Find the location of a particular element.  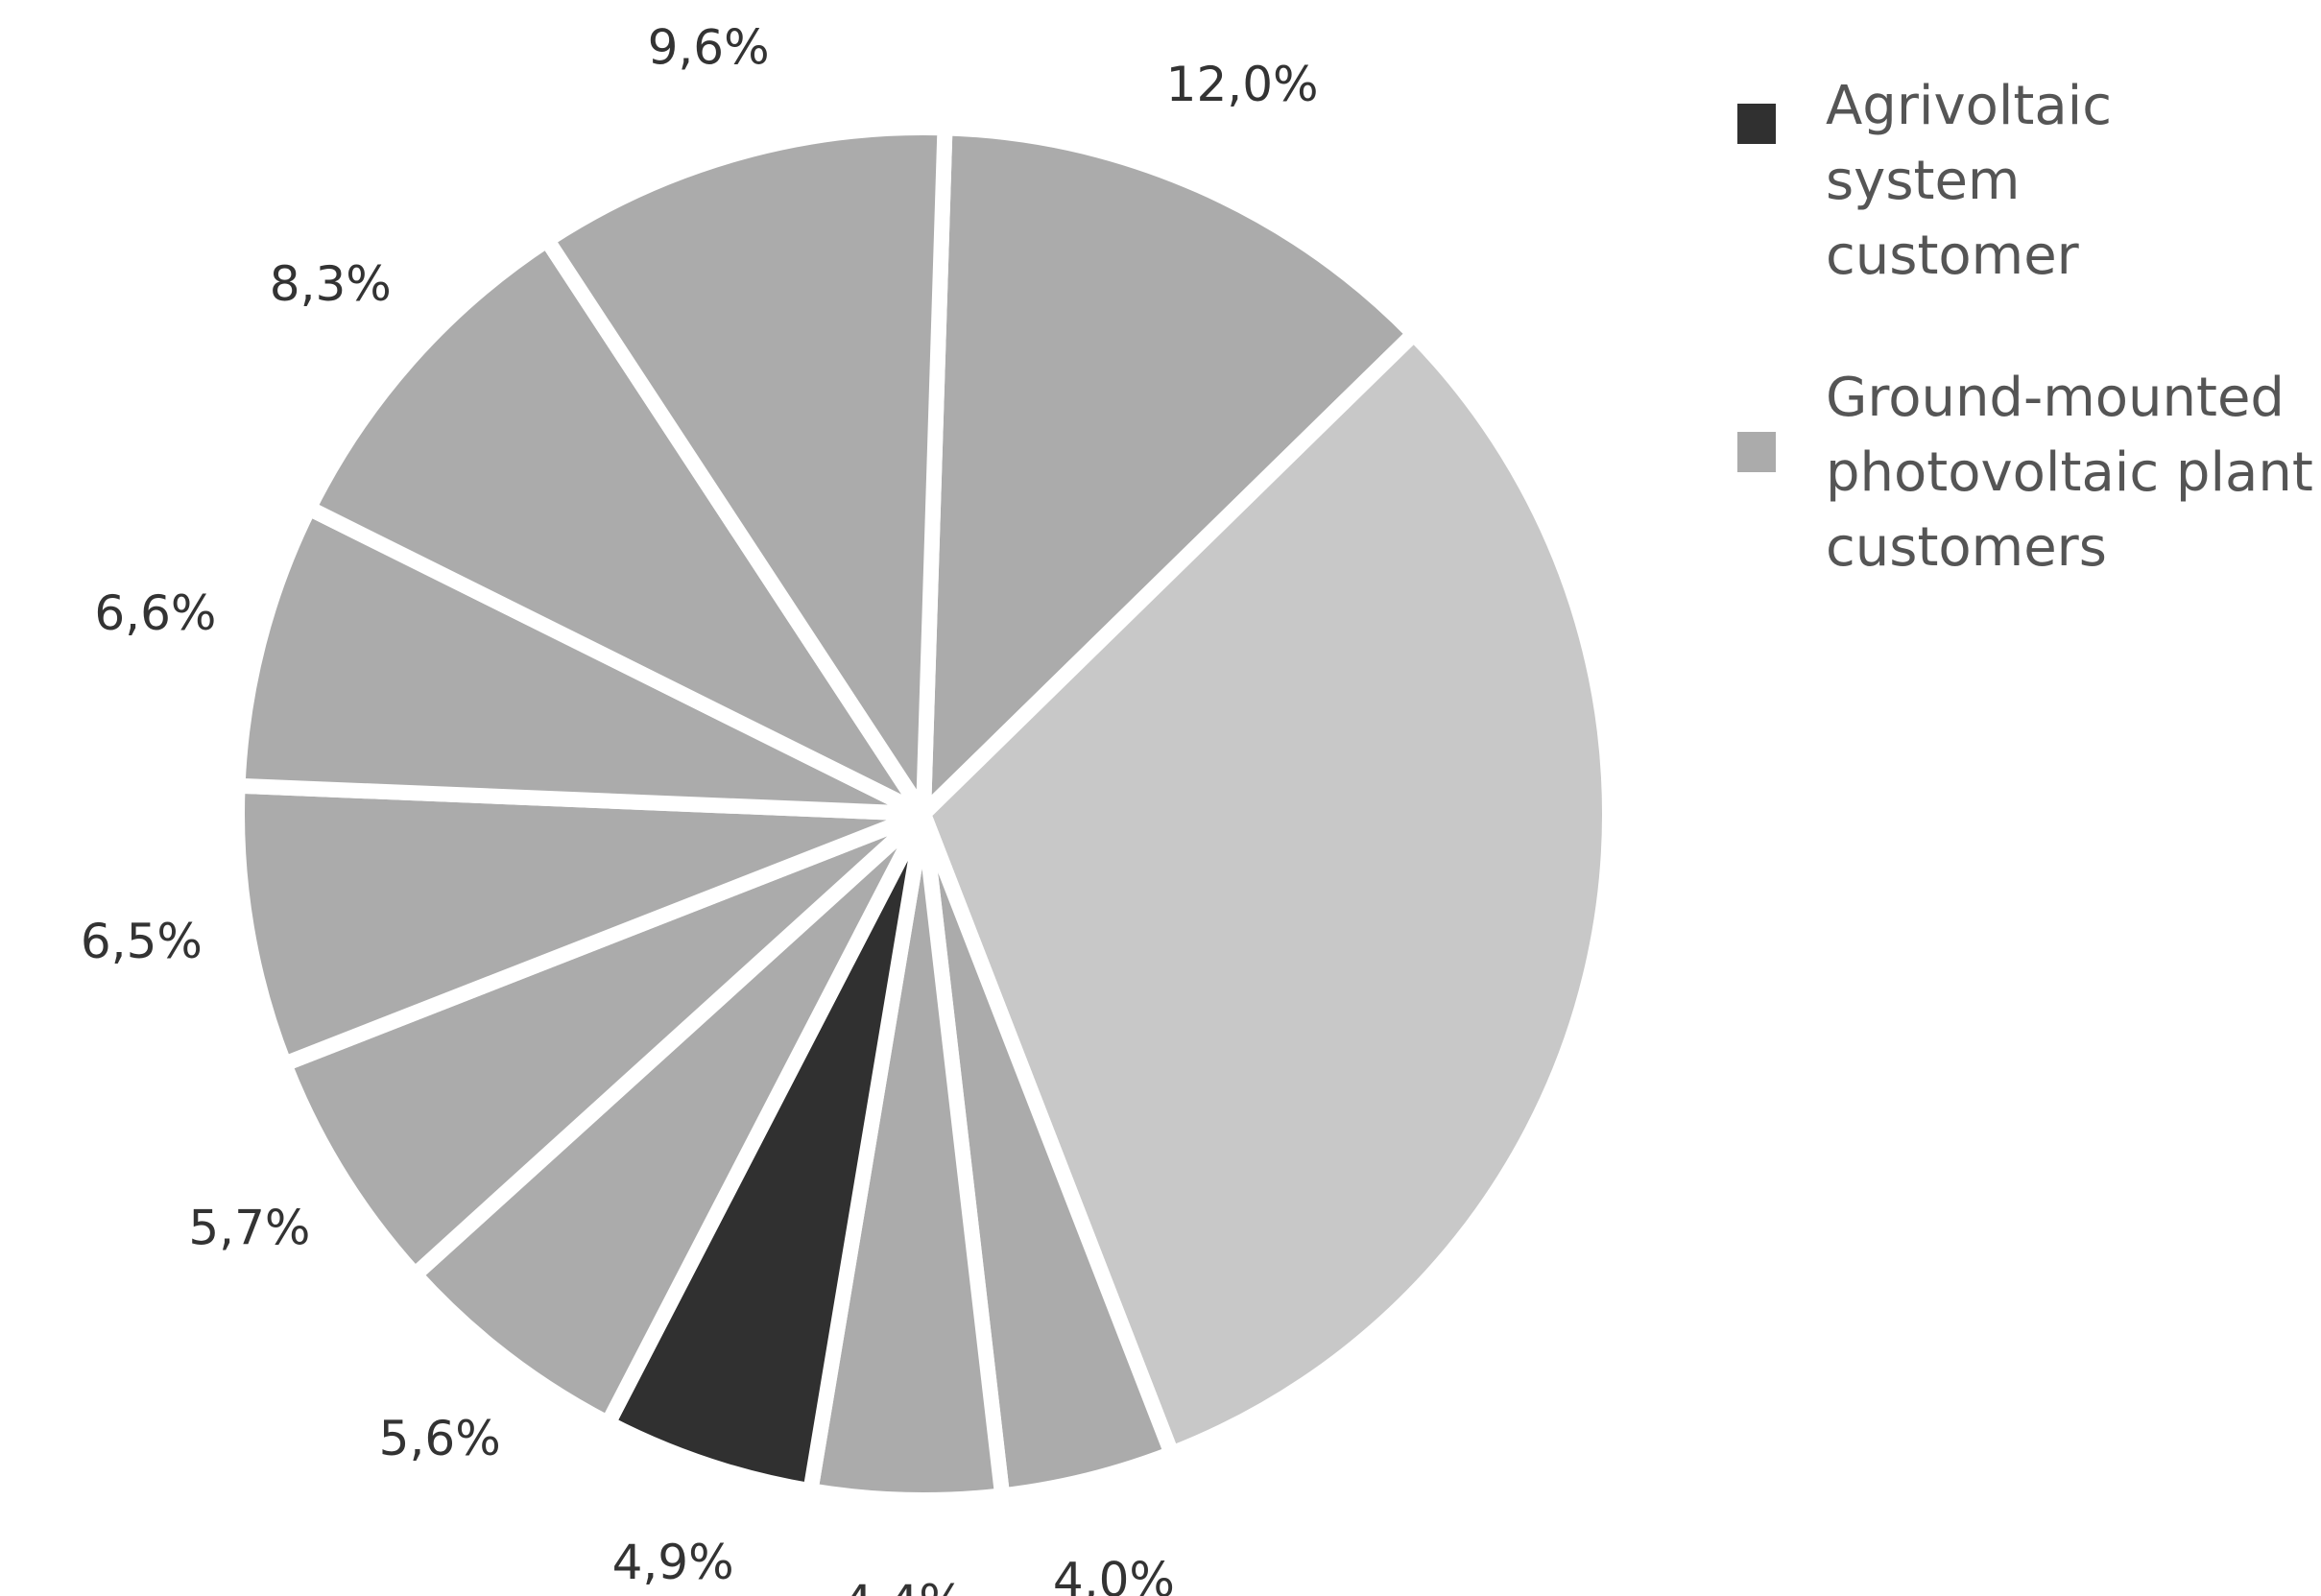

legend-label-agrivoltaic: Agrivoltaic system customer is located at coordinates (1969, 181).